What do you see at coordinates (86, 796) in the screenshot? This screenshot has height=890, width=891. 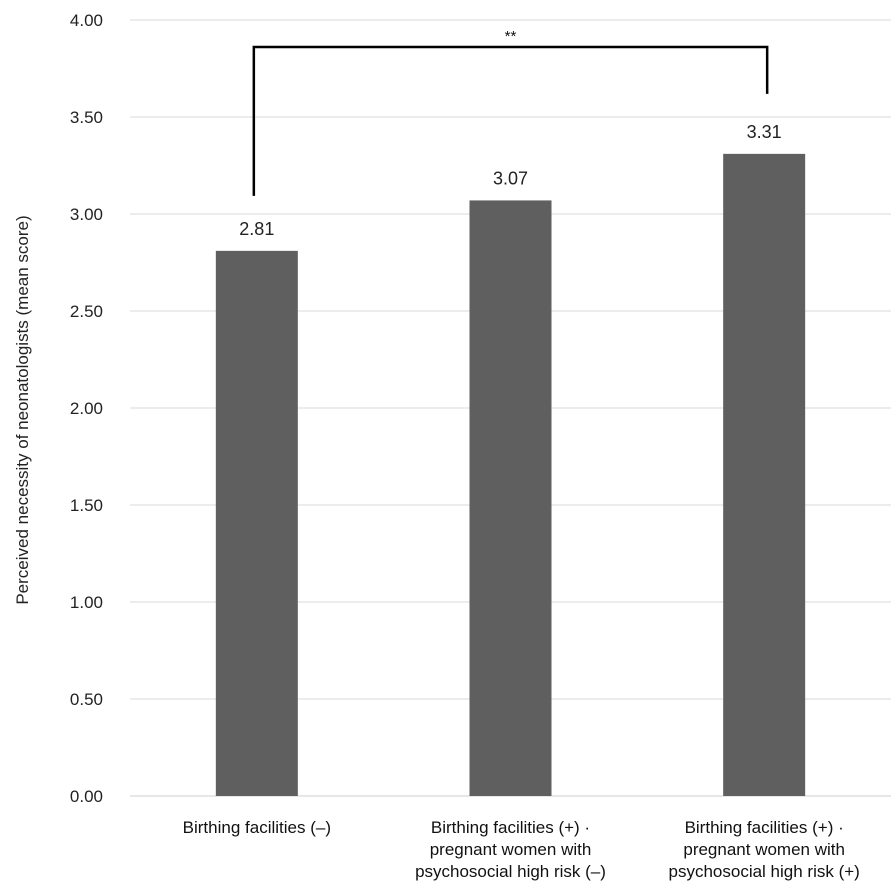 I see `y-tick-label: 0.00` at bounding box center [86, 796].